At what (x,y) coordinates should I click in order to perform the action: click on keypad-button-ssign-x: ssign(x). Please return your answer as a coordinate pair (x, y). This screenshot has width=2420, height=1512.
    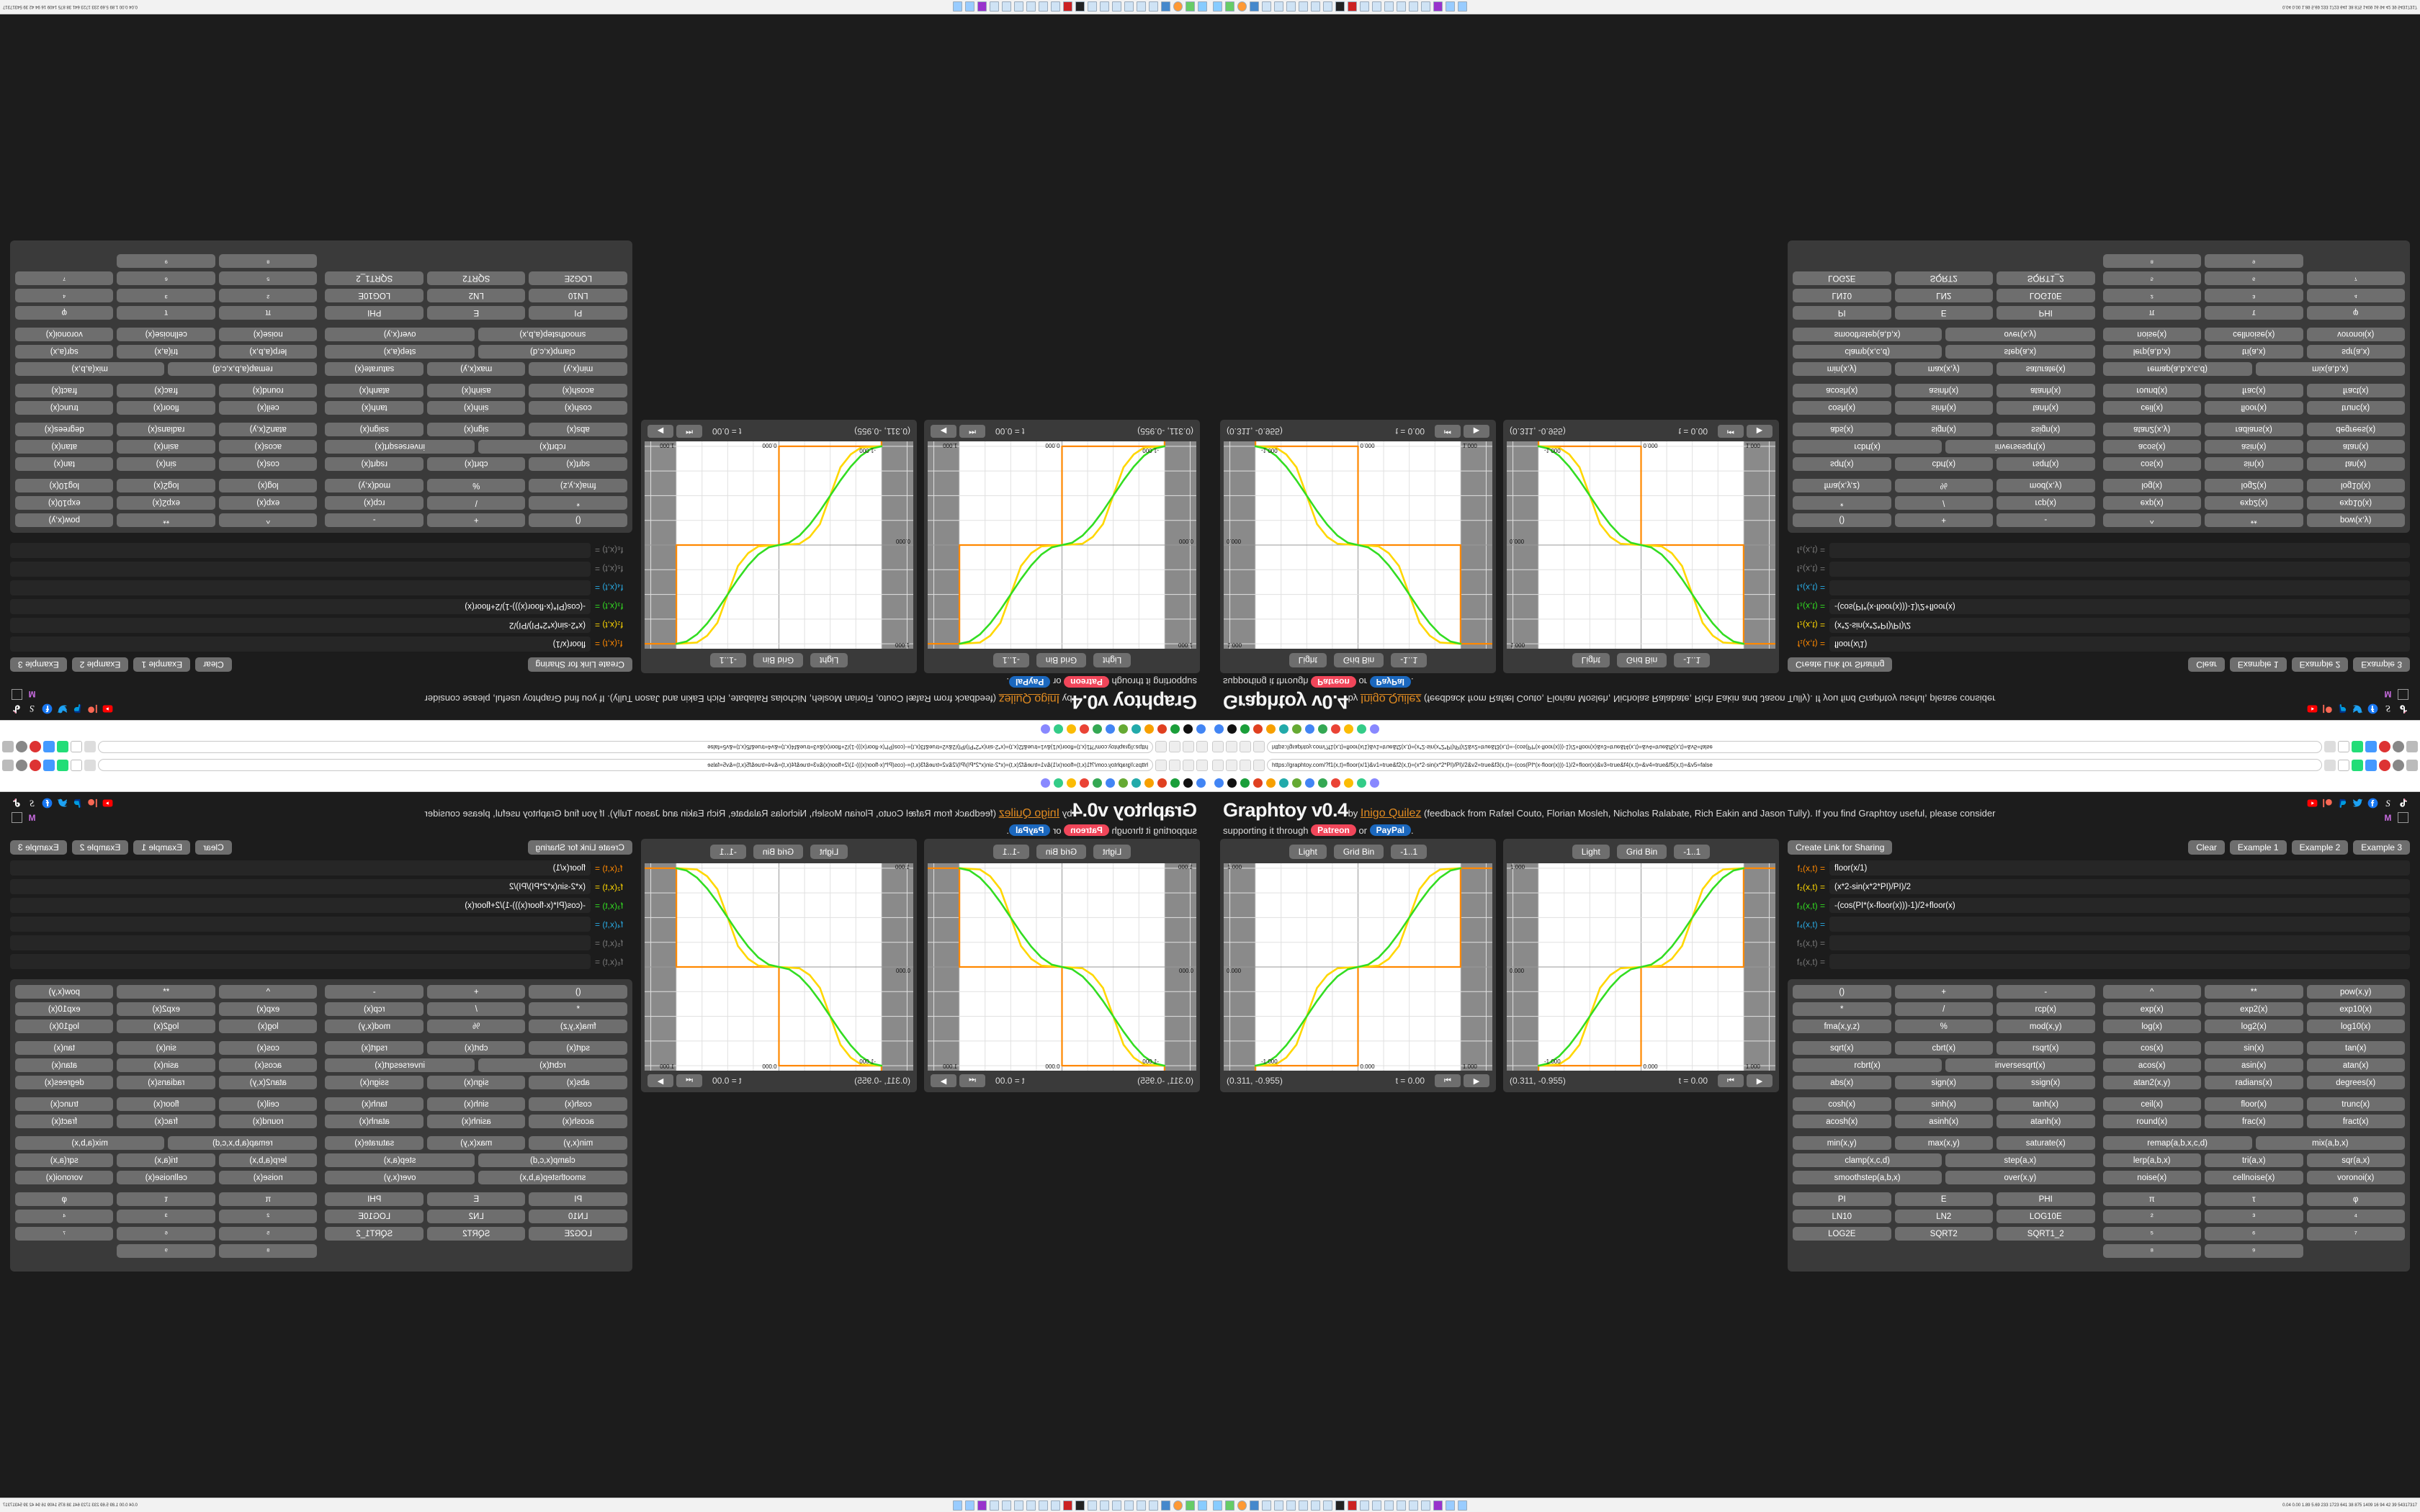
    Looking at the image, I should click on (375, 429).